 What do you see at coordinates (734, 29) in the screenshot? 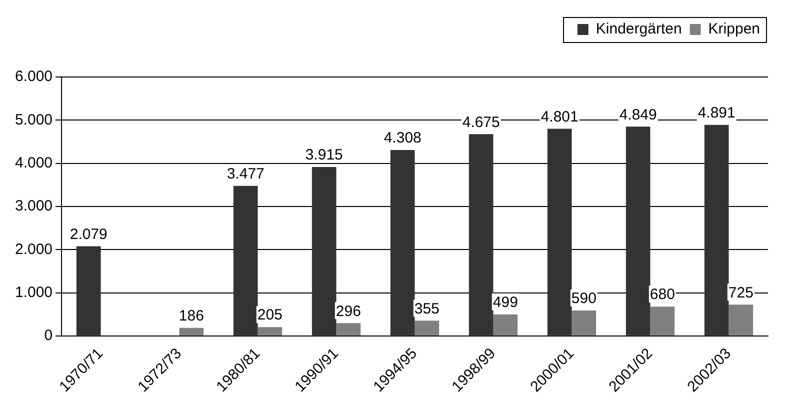
I see `legend-label: Krippen` at bounding box center [734, 29].